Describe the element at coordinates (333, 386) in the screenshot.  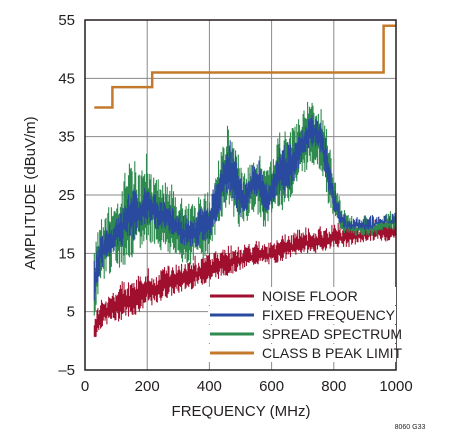
I see `x-tick-label: 800` at that location.